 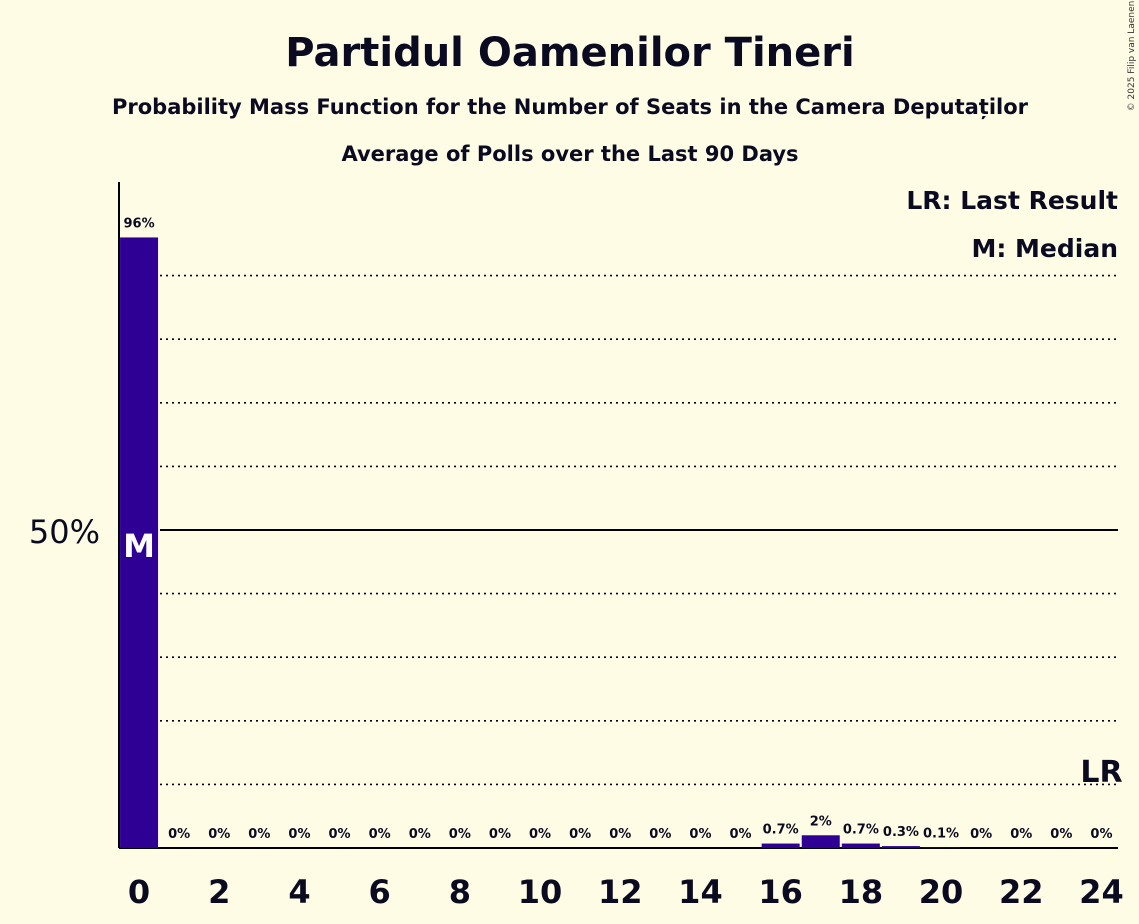 I want to click on value-label: 2%, so click(x=821, y=821).